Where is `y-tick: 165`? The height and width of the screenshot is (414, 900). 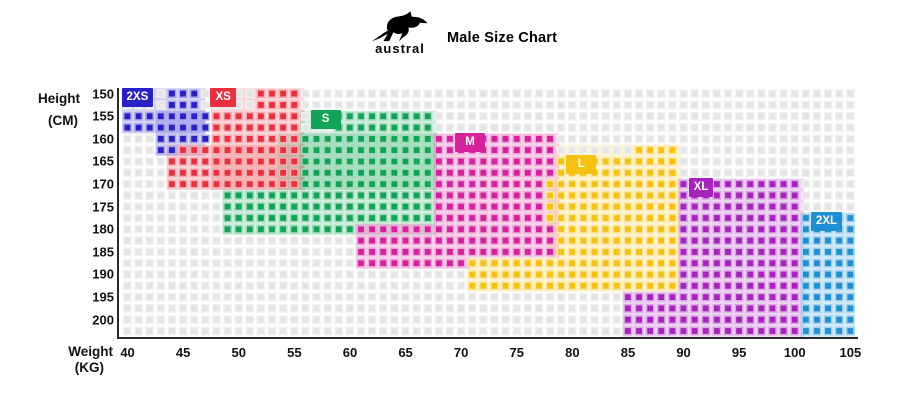 y-tick: 165 is located at coordinates (103, 161).